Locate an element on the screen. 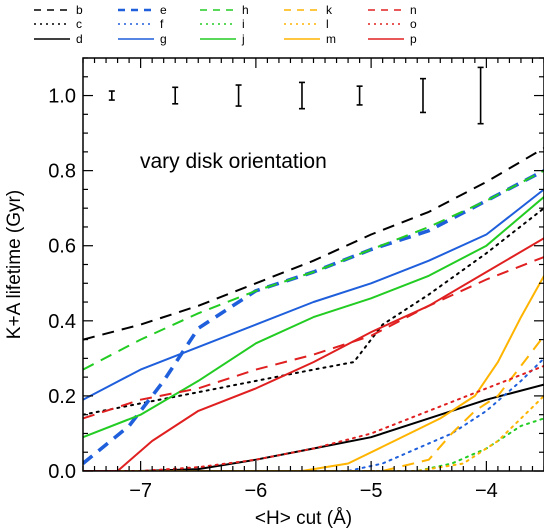 The height and width of the screenshot is (531, 544). legend-label-l: l is located at coordinates (327, 24).